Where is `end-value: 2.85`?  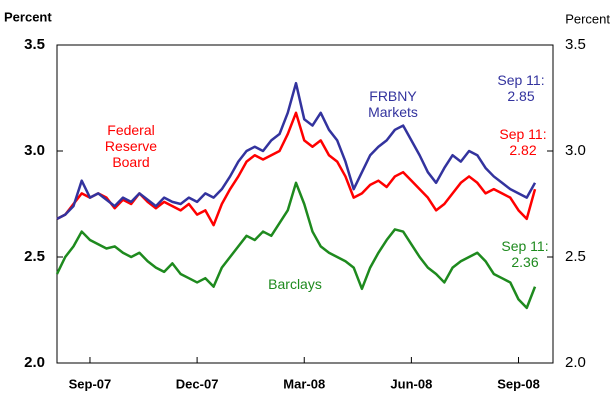 end-value: 2.85 is located at coordinates (521, 96).